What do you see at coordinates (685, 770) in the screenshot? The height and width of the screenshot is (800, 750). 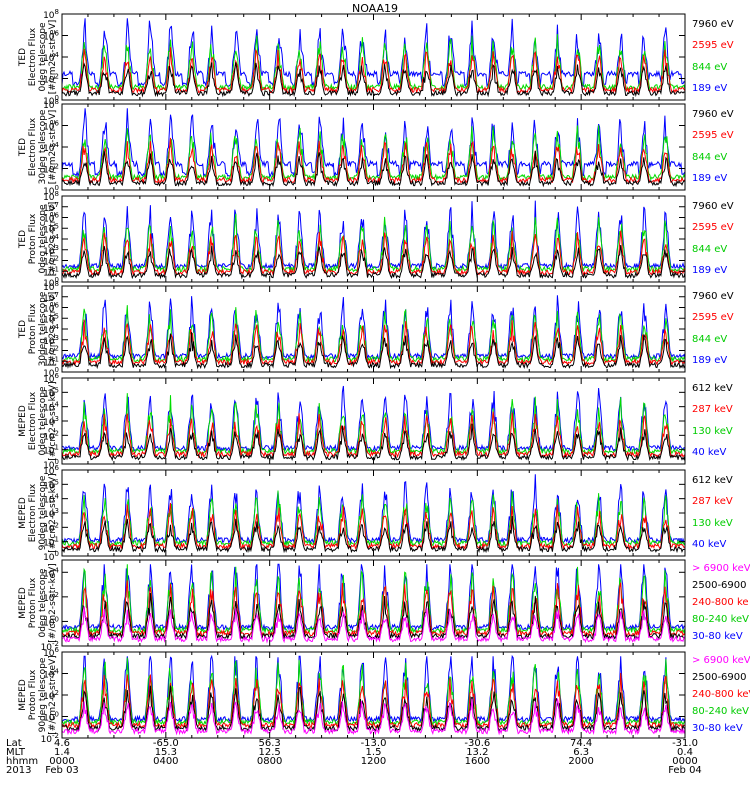 I see `xaxis-date-6: Feb 04` at bounding box center [685, 770].